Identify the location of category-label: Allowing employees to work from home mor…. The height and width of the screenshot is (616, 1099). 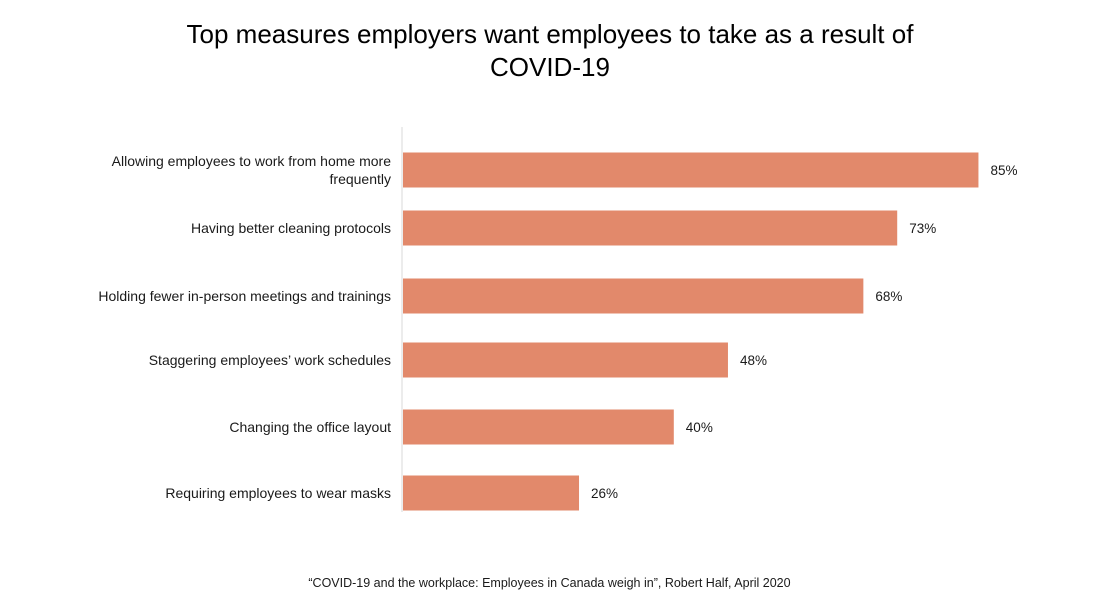
(252, 170).